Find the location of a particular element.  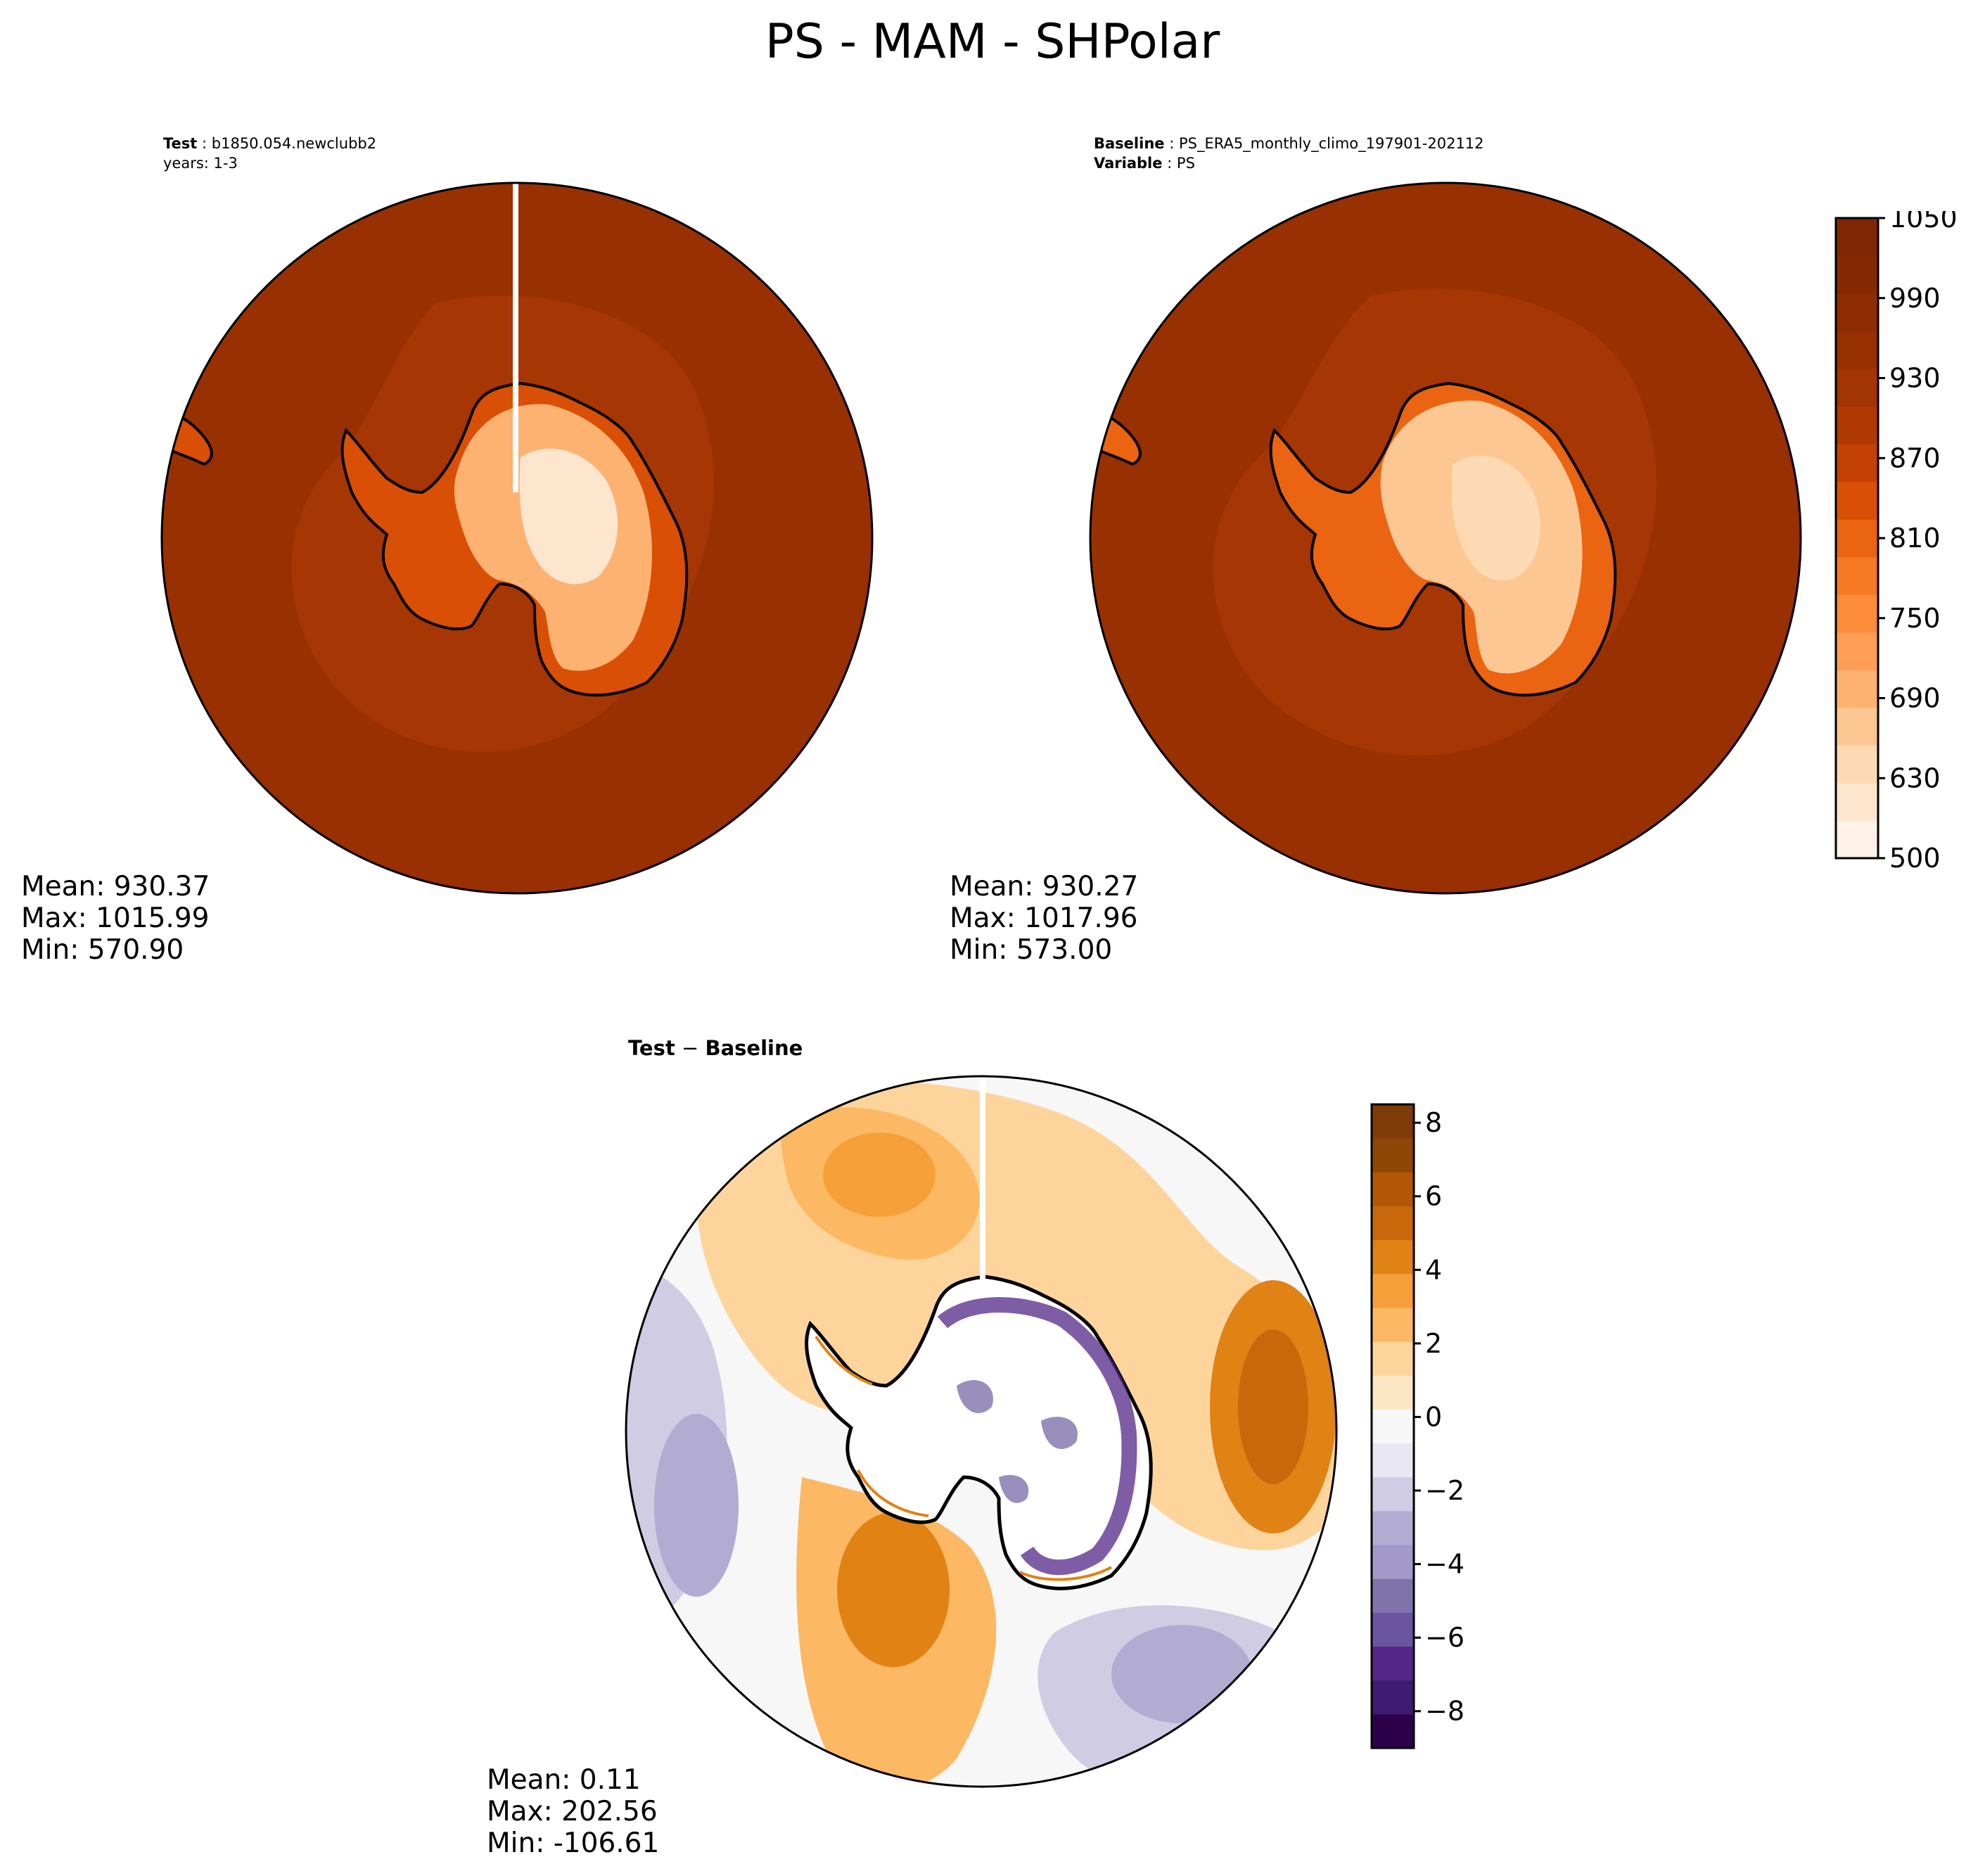

baseline-stats: Mean: 930.27 Max: 1017.96 Min: 573.00 is located at coordinates (1044, 918).